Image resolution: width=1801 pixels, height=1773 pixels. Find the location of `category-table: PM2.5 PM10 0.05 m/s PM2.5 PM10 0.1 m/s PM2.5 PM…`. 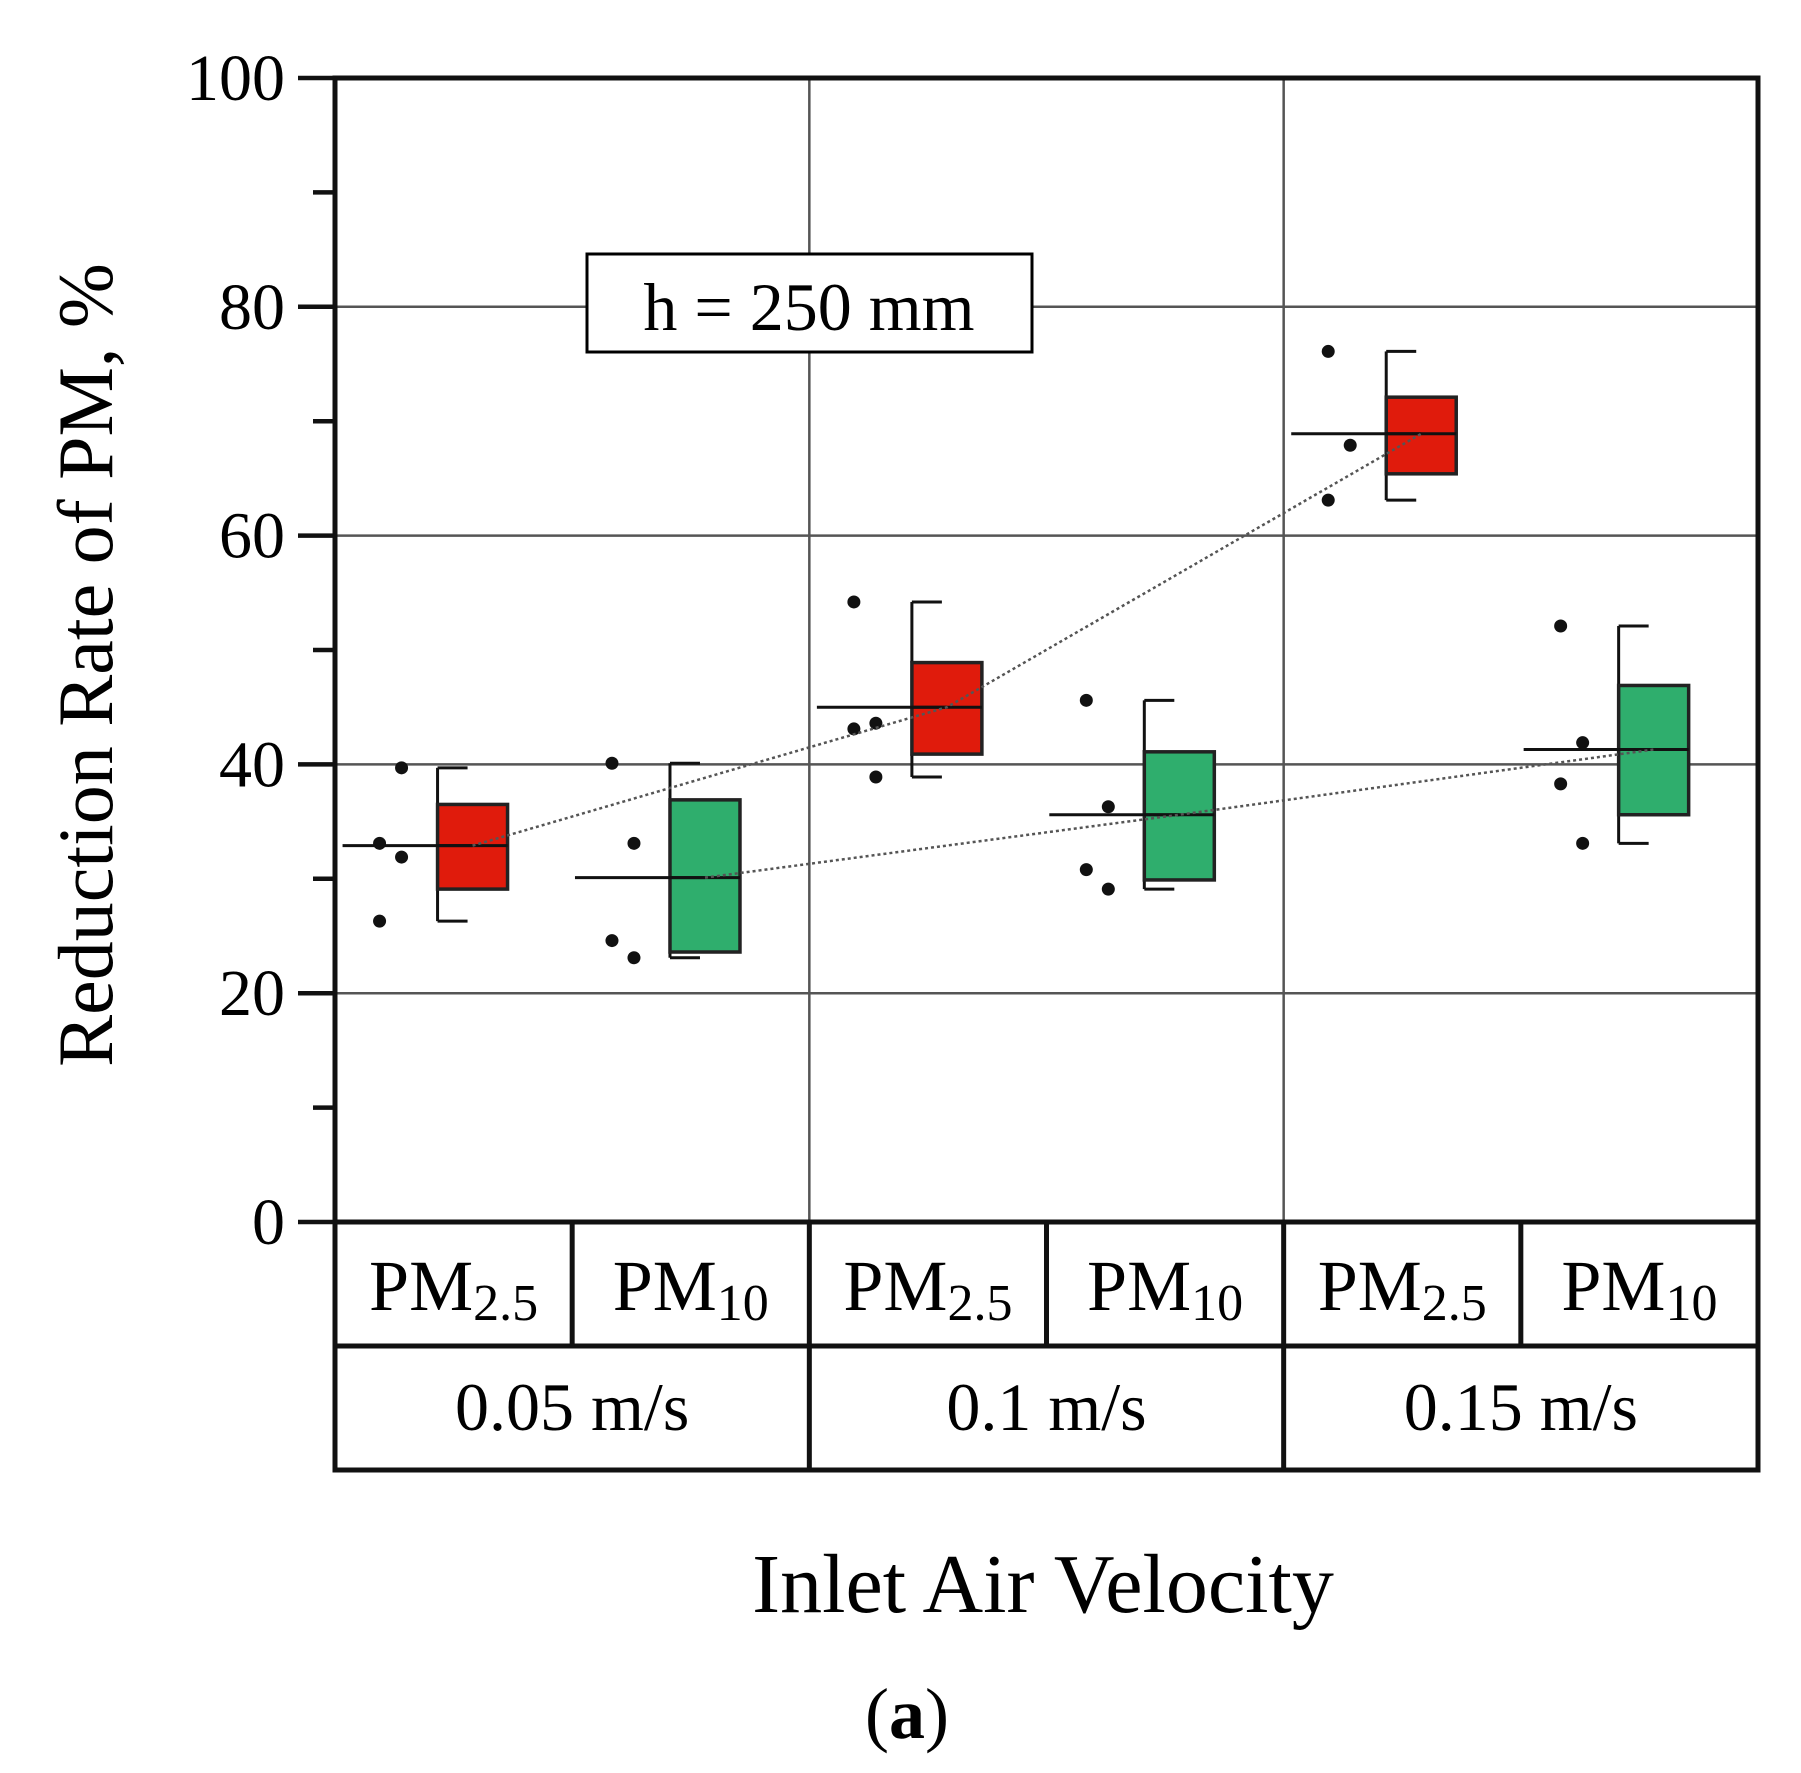

category-table: PM2.5 PM10 0.05 m/s PM2.5 PM10 0.1 m/s PM2.5 PM… is located at coordinates (1046, 1346).